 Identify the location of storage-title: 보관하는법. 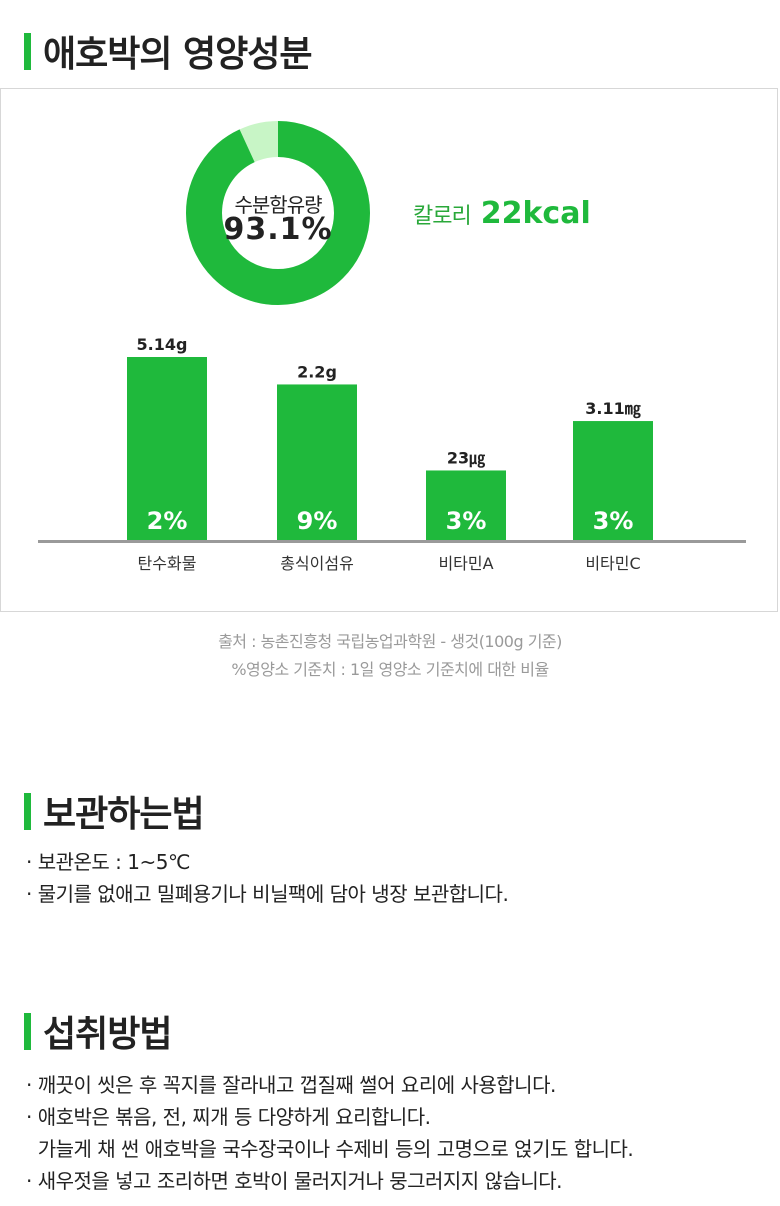
(124, 814).